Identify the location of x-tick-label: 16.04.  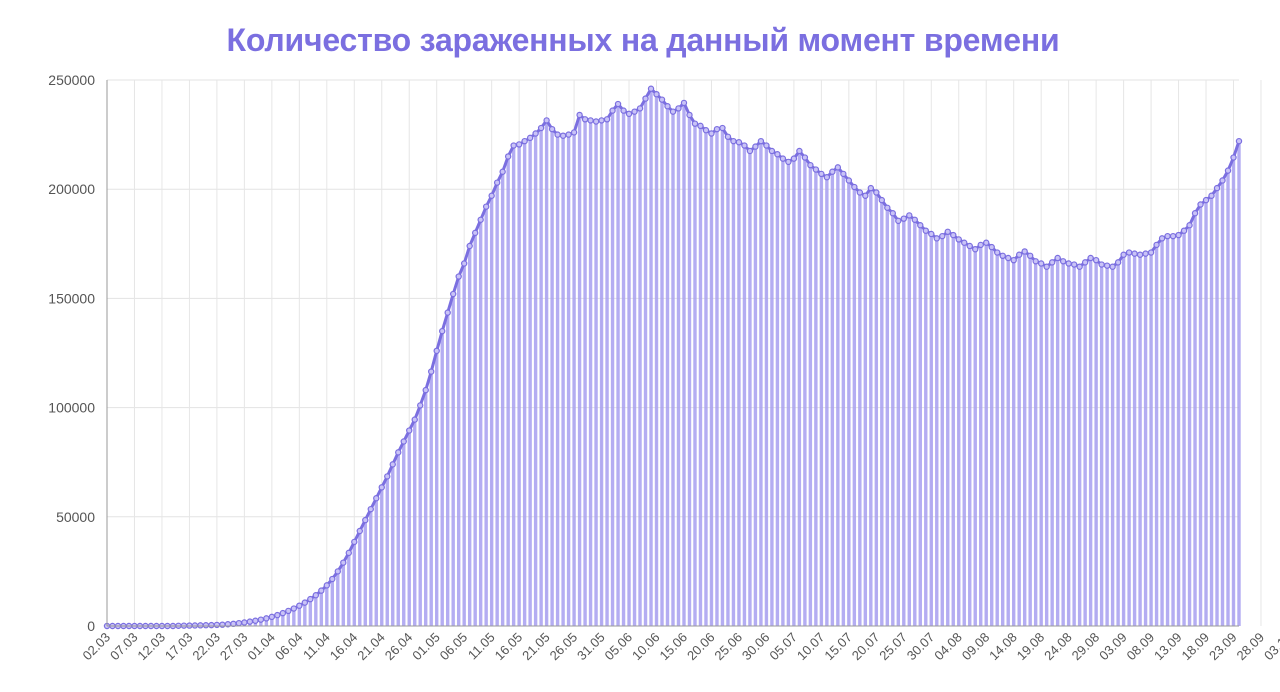
(344, 647).